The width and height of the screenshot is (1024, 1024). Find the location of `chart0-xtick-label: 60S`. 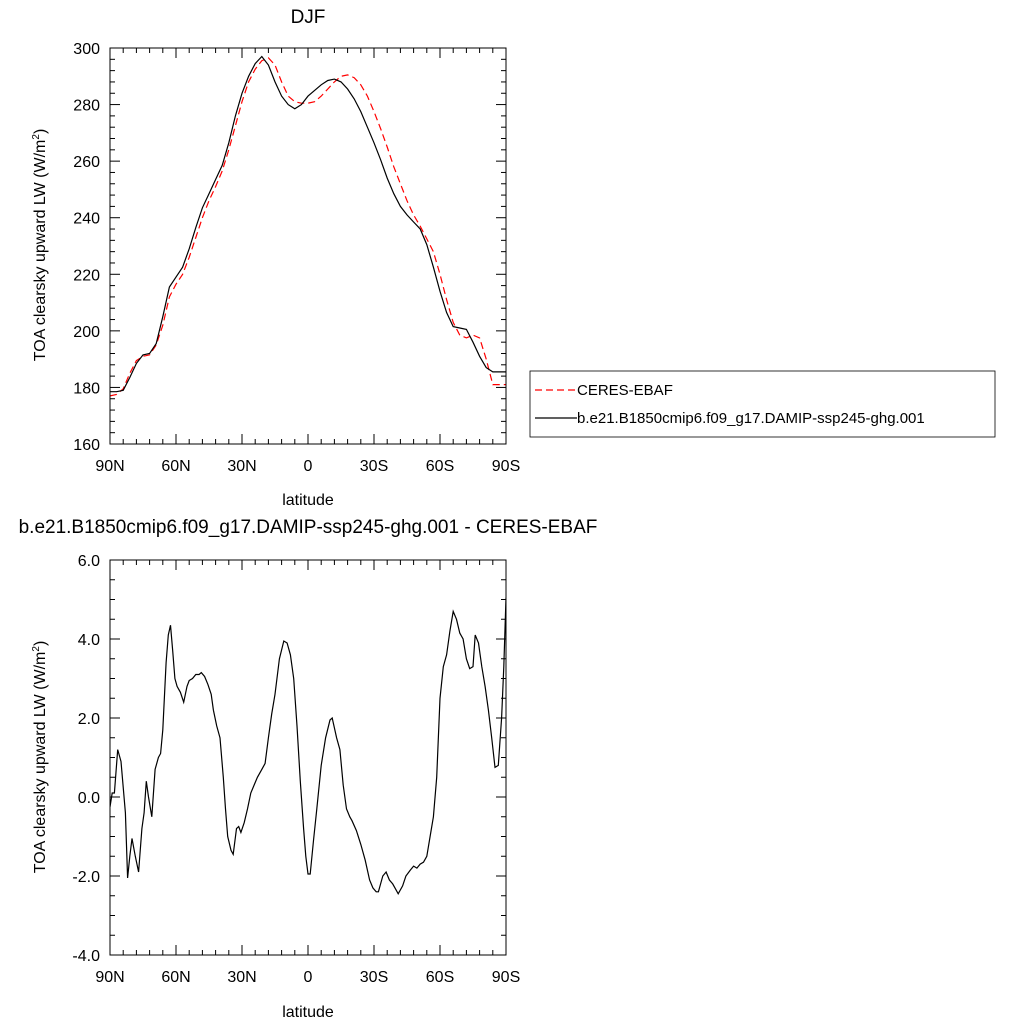

chart0-xtick-label: 60S is located at coordinates (440, 466).